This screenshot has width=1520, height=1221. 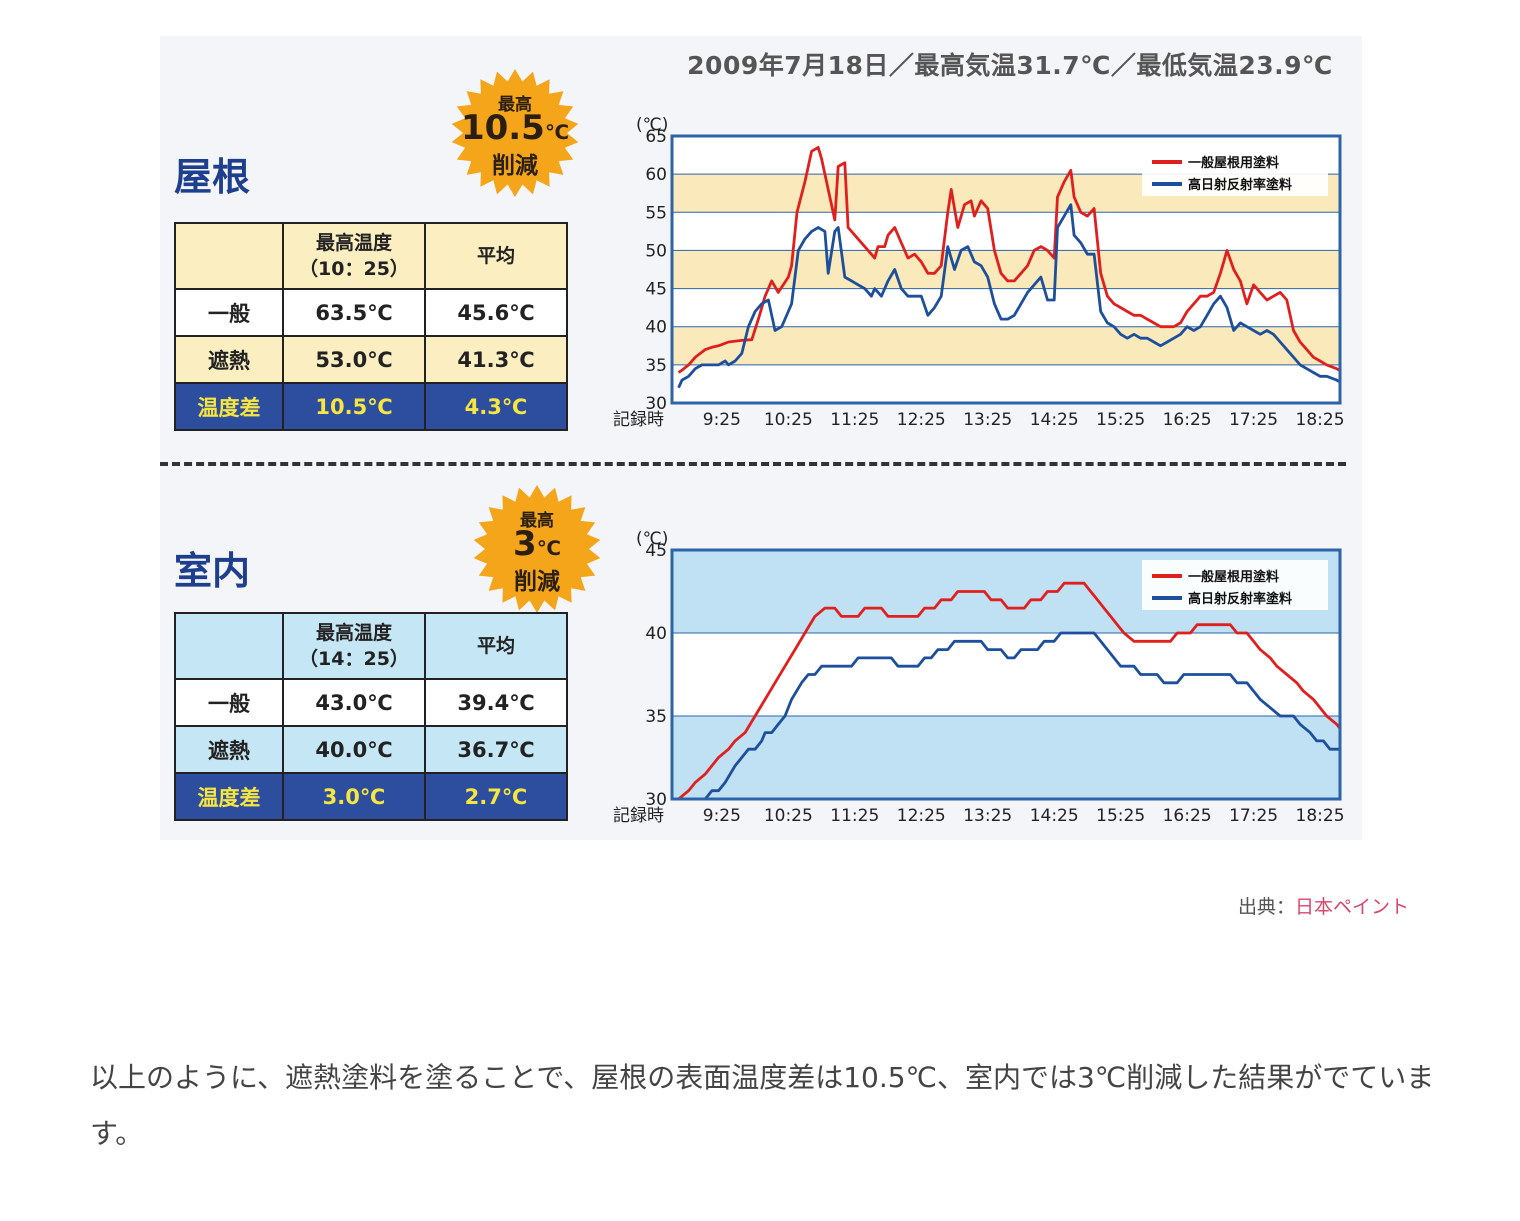 I want to click on max-temp-cell: 40.0℃, so click(x=354, y=749).